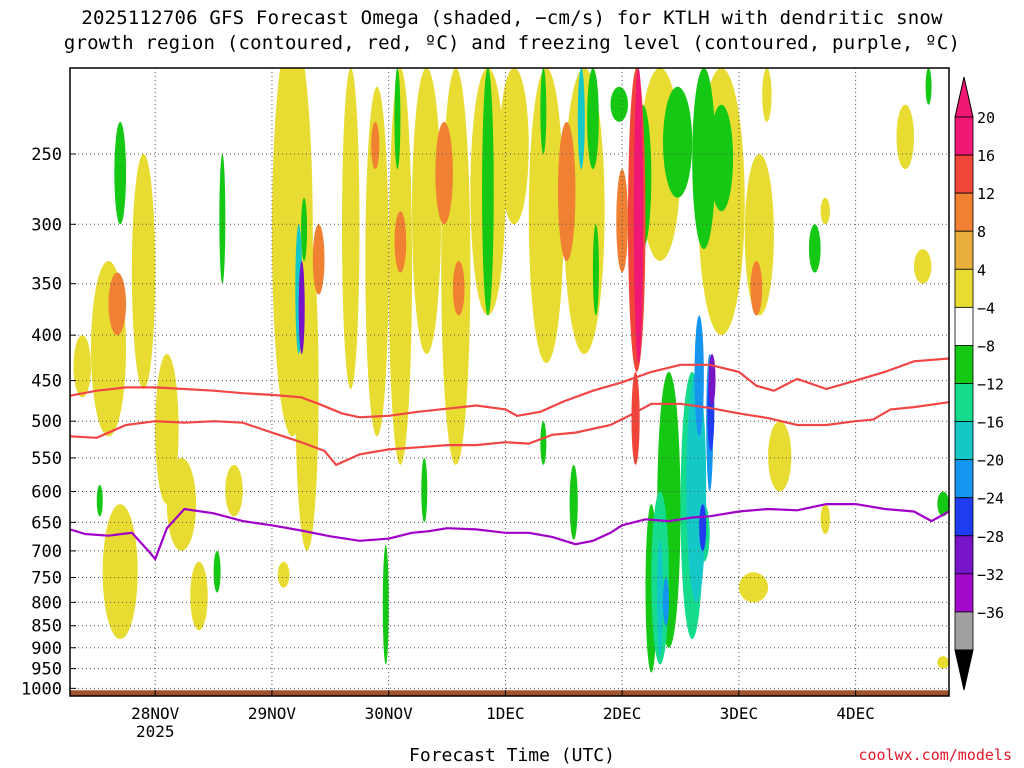  Describe the element at coordinates (505, 713) in the screenshot. I see `x-tick-label: 1DEC` at that location.